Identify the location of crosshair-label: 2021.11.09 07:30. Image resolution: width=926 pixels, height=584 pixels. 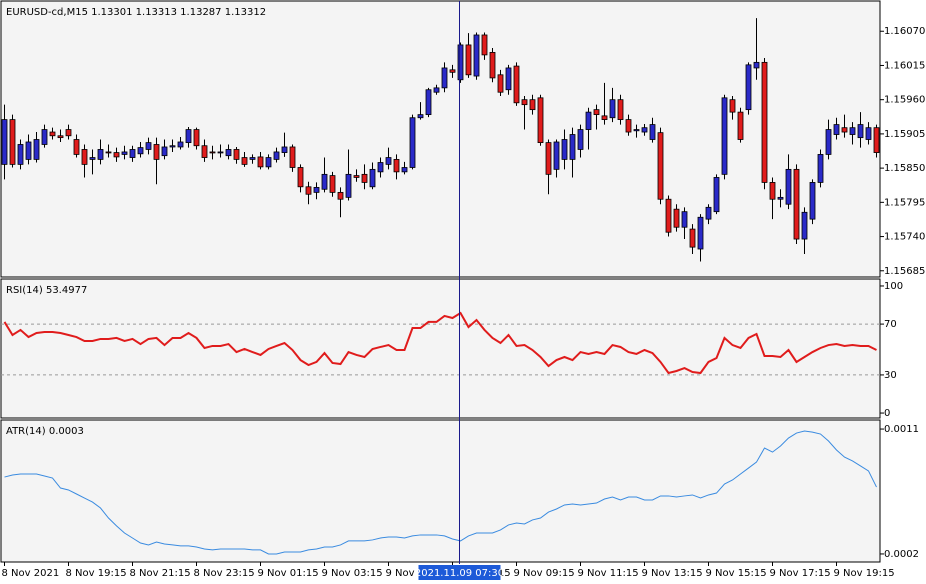
(459, 573).